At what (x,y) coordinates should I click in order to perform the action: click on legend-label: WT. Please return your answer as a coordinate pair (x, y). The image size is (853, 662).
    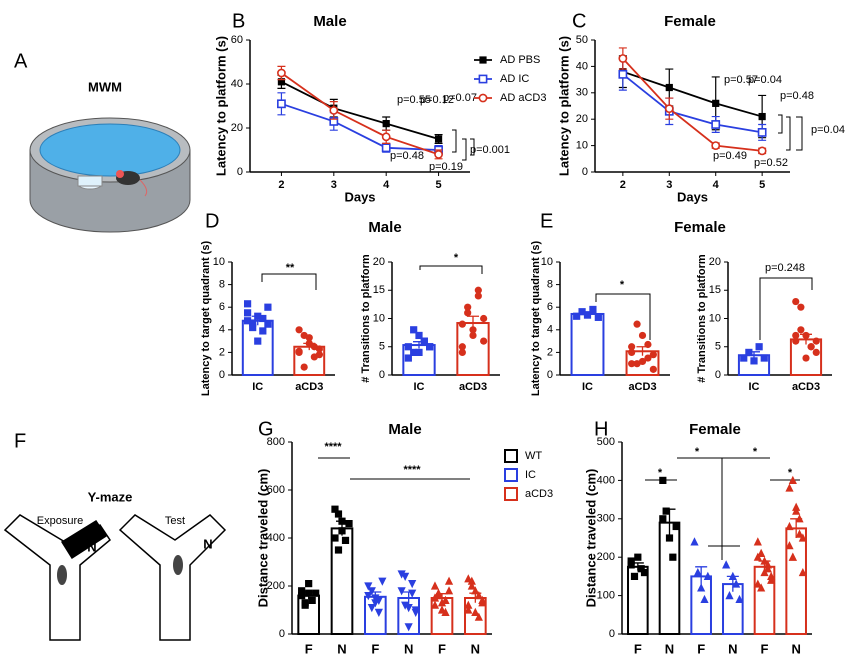
    Looking at the image, I should click on (533, 456).